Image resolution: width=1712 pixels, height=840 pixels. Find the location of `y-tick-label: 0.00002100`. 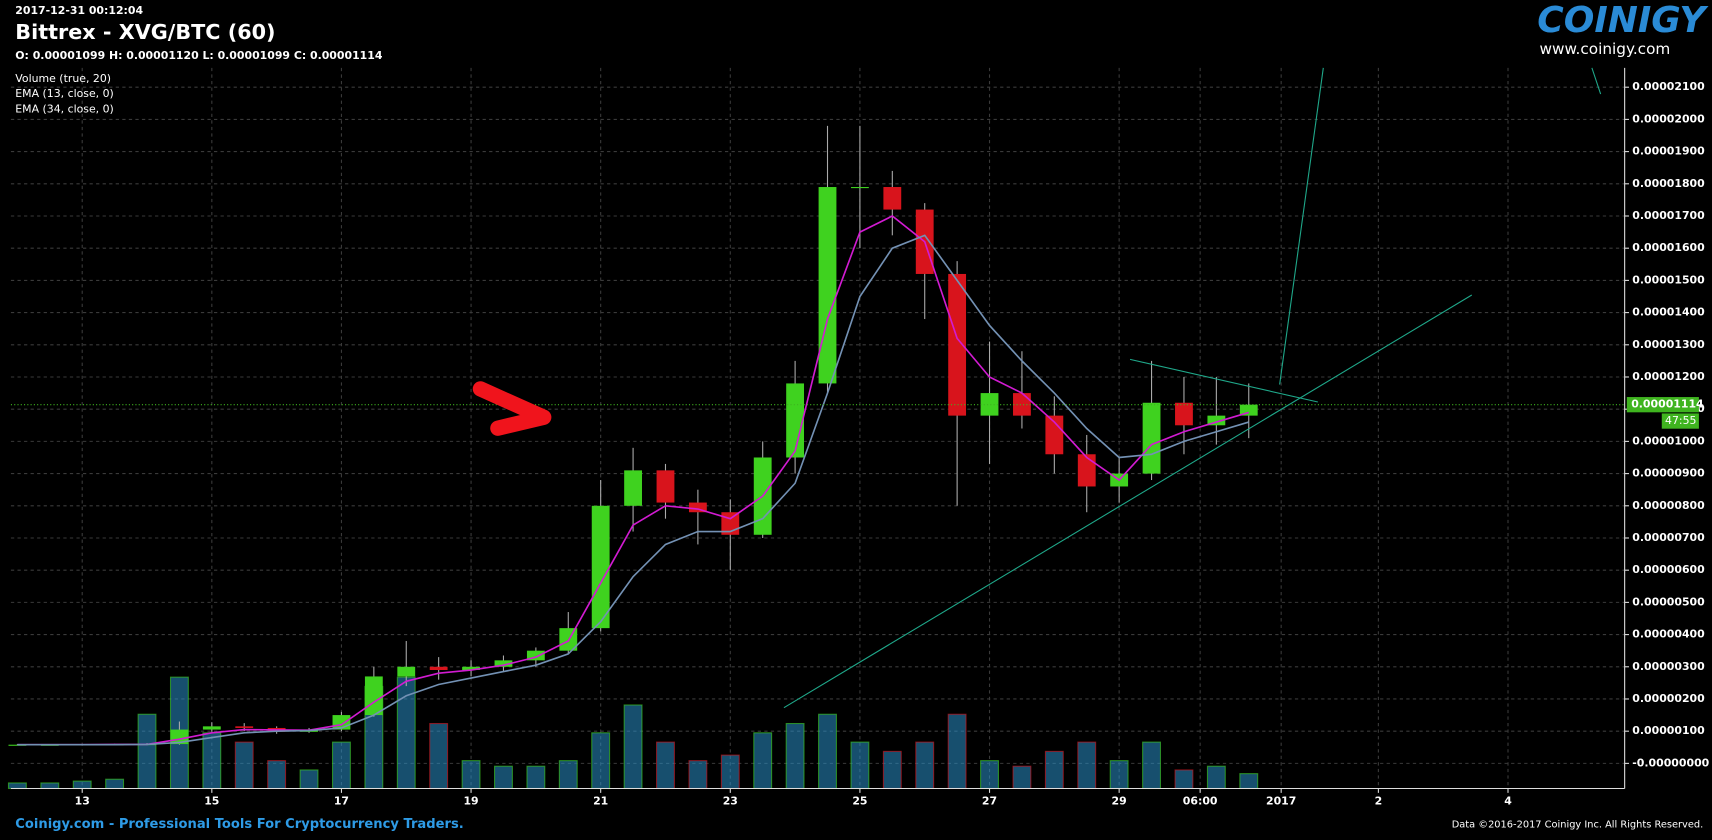

y-tick-label: 0.00002100 is located at coordinates (1668, 86).